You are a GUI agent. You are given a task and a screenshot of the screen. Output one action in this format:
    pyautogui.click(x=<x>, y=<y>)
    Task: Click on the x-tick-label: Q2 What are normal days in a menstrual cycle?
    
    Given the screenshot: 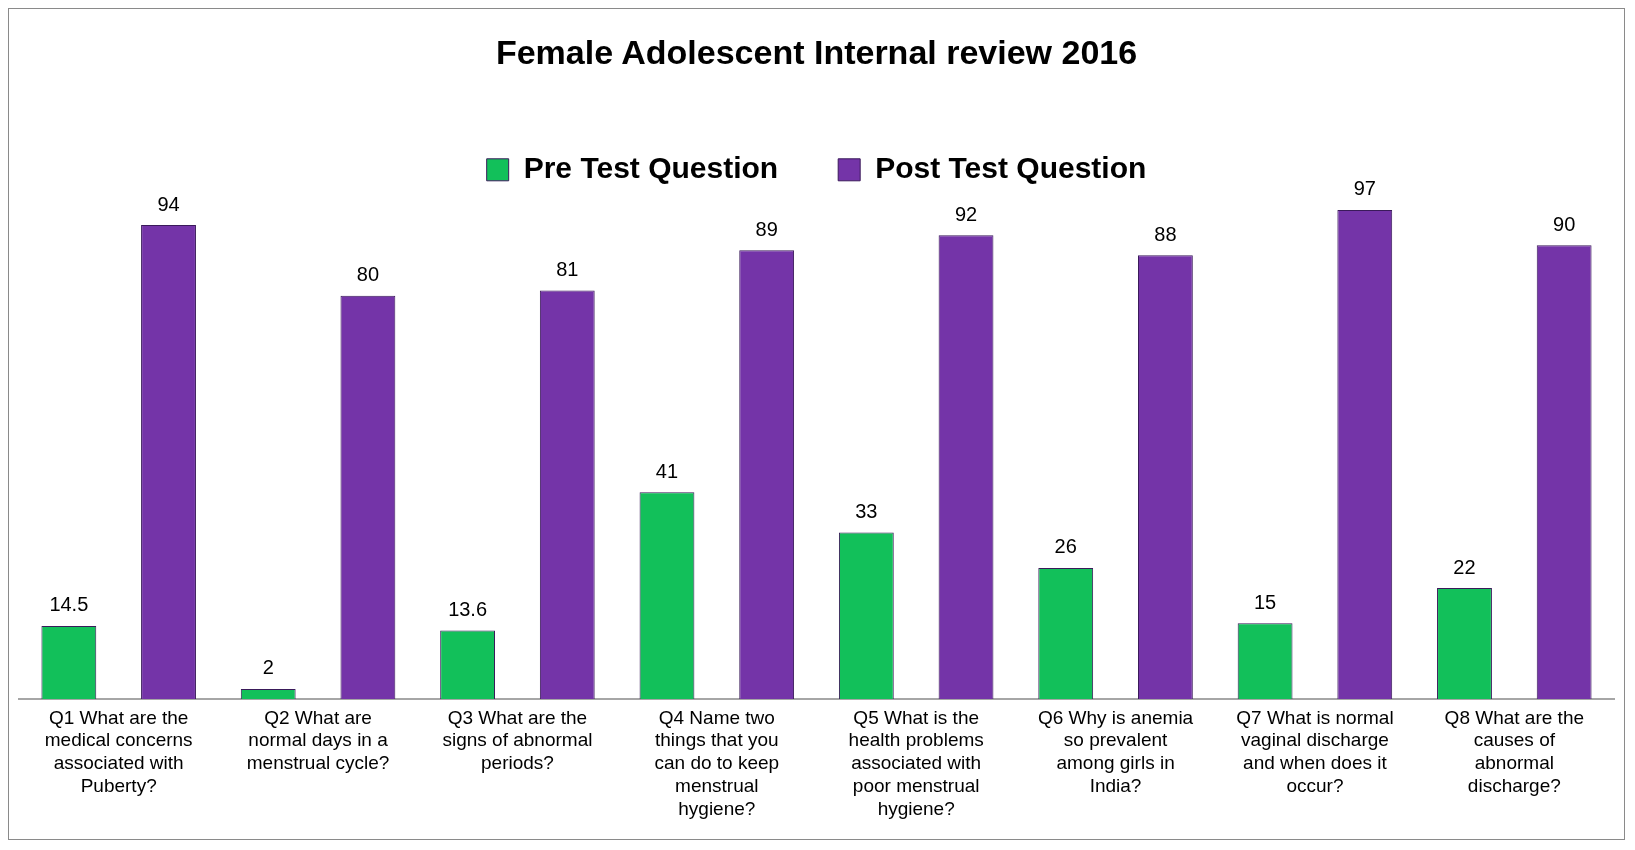 What is the action you would take?
    pyautogui.click(x=318, y=740)
    